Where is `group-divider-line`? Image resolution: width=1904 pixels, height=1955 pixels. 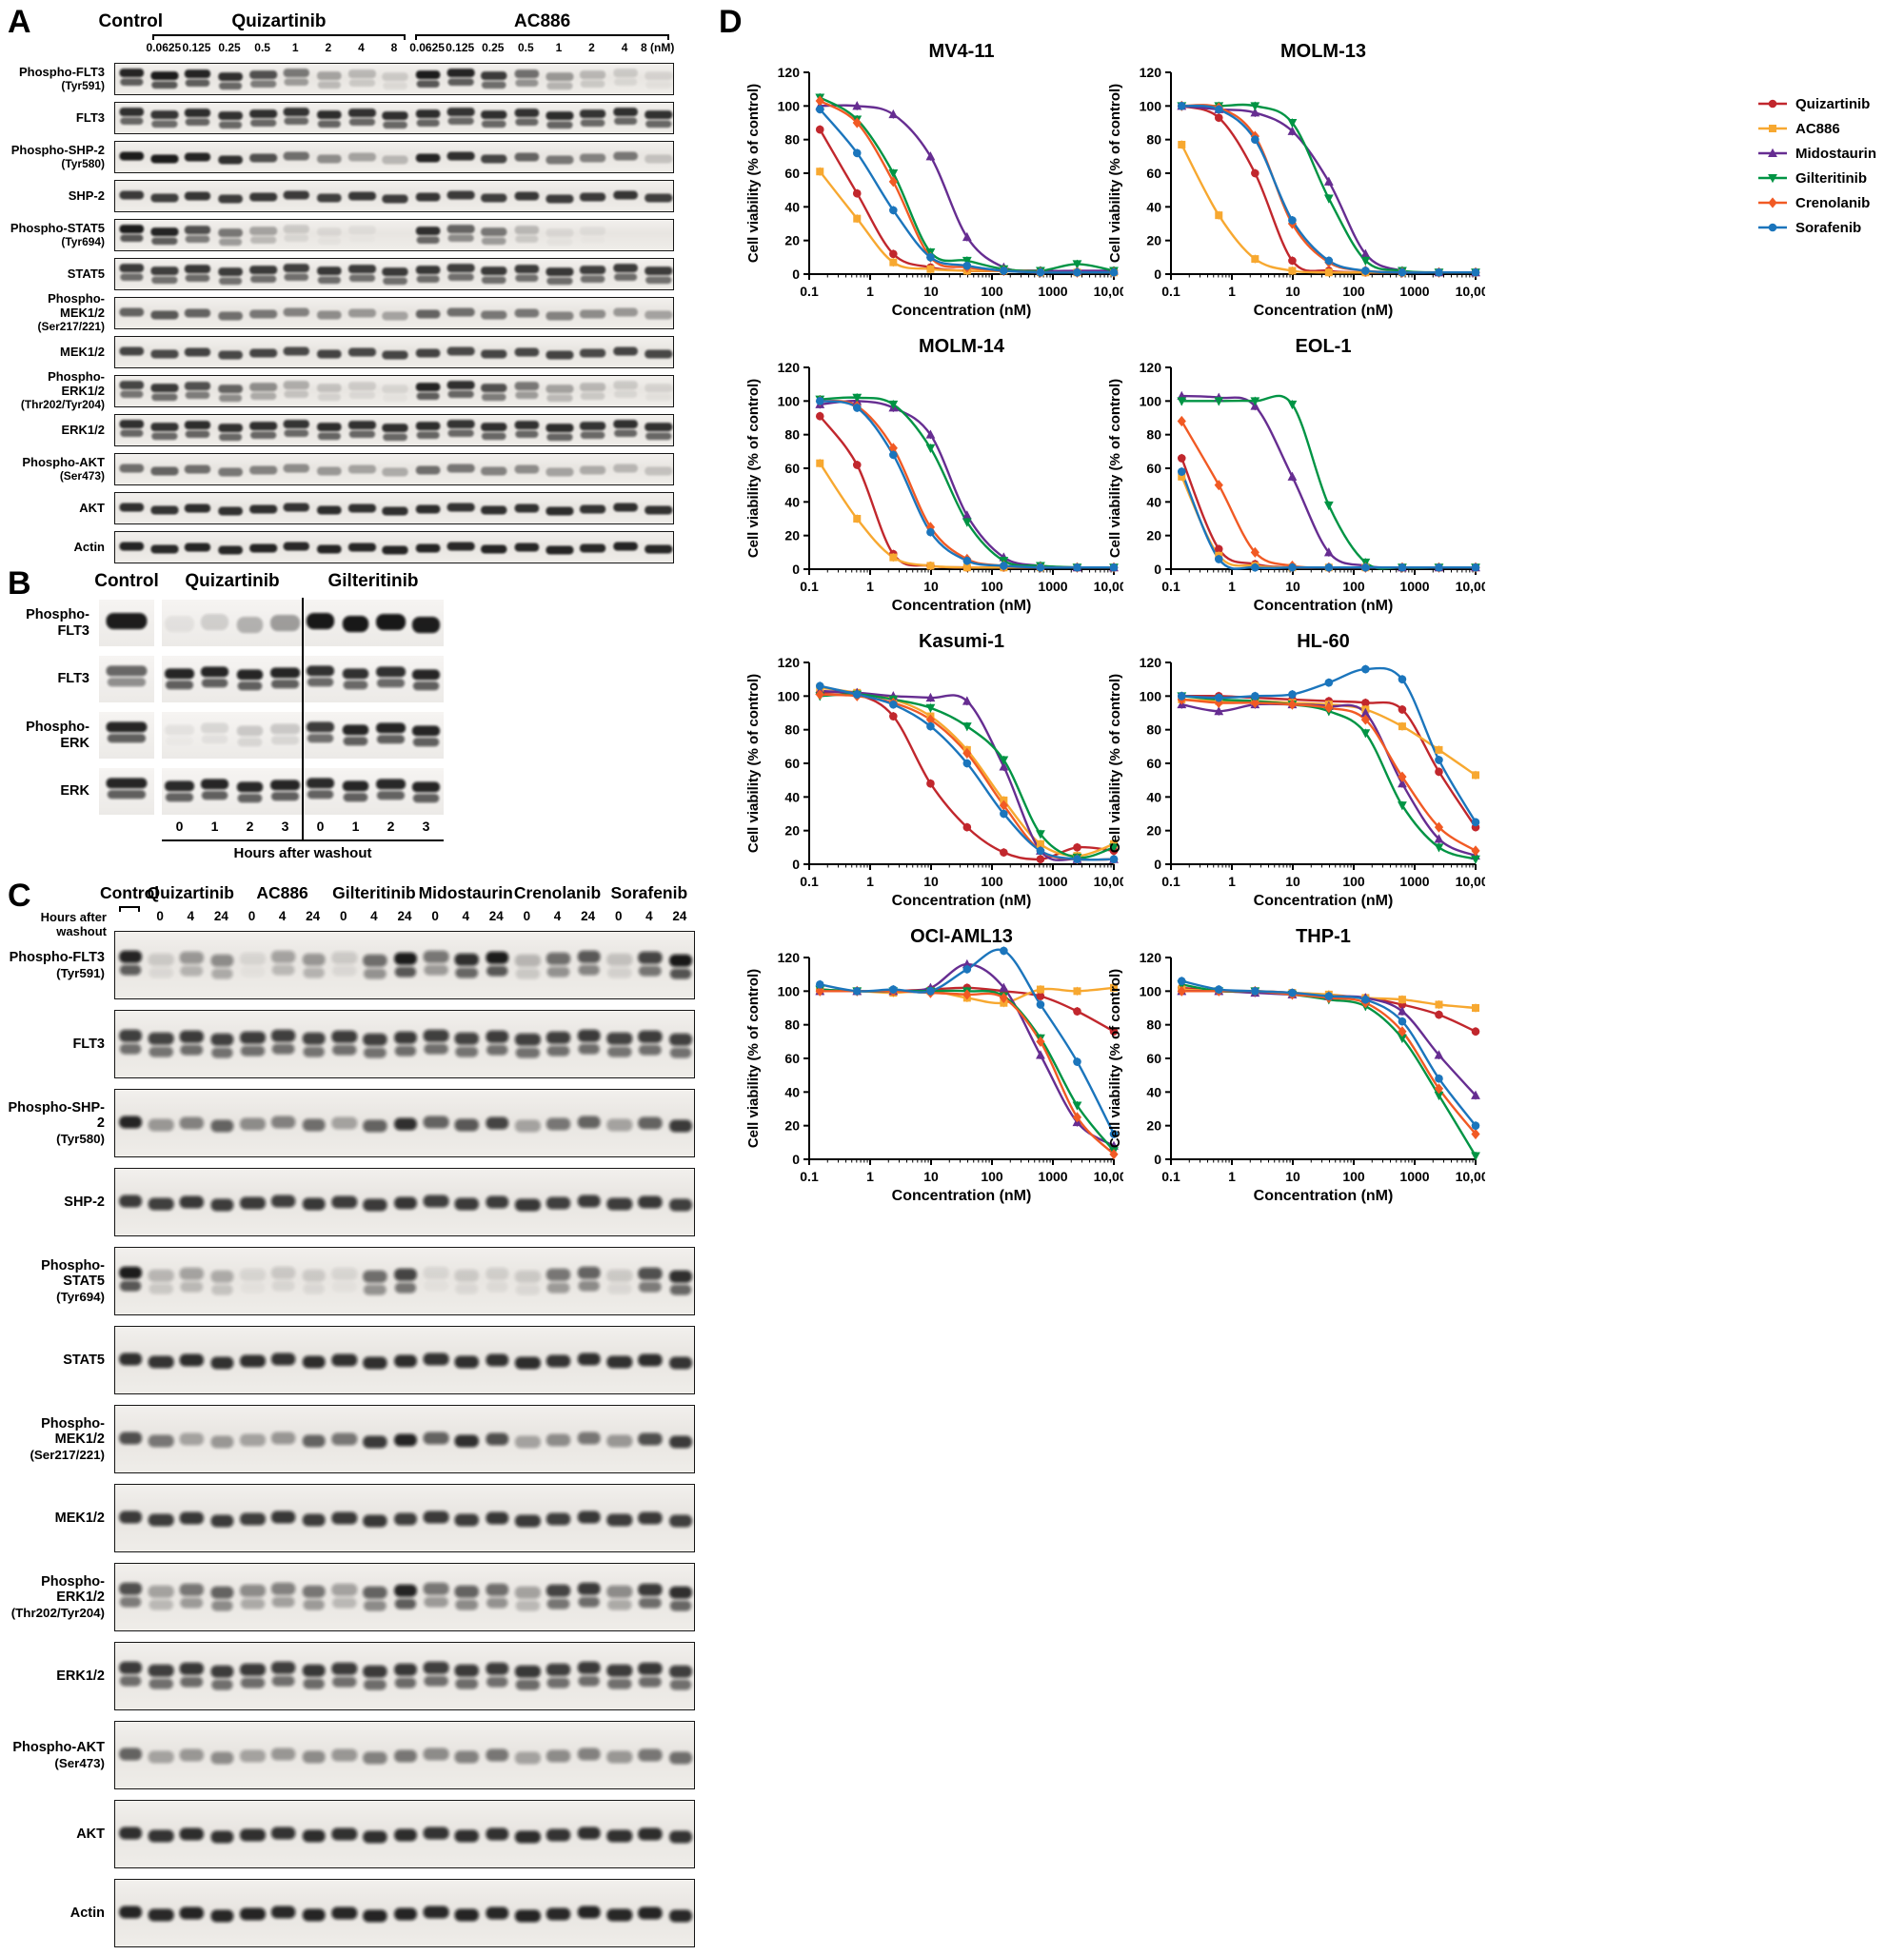 group-divider-line is located at coordinates (303, 718).